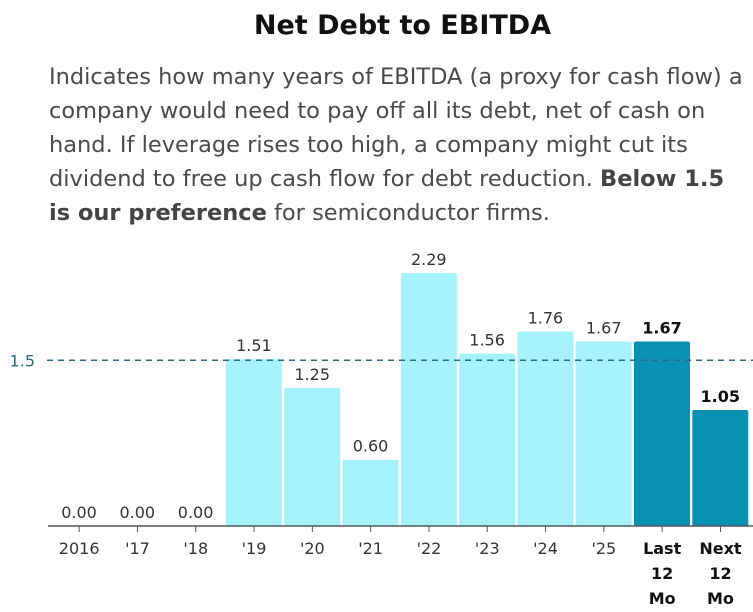 Image resolution: width=753 pixels, height=612 pixels. Describe the element at coordinates (312, 374) in the screenshot. I see `value-label: 1.25` at that location.